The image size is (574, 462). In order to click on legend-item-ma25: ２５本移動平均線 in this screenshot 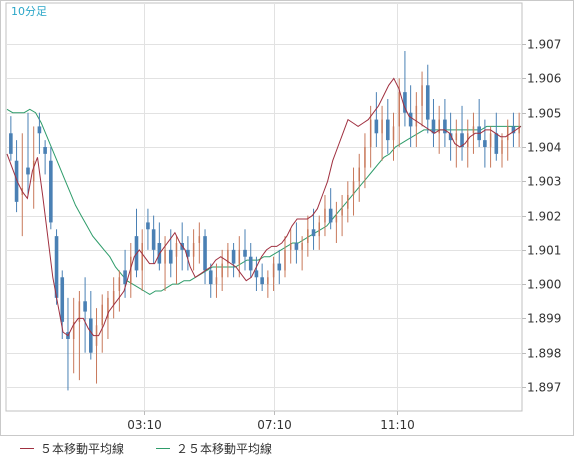, I will do `click(214, 448)`.